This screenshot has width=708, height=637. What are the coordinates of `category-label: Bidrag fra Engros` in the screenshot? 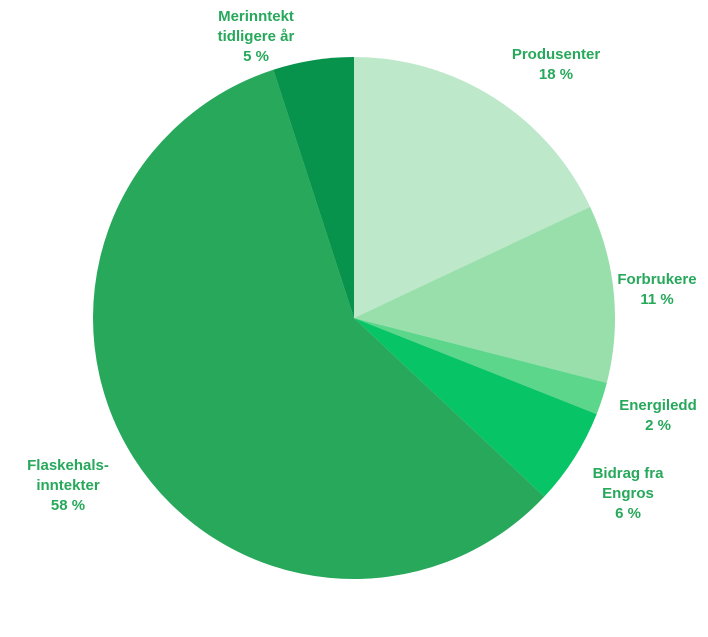 It's located at (628, 483).